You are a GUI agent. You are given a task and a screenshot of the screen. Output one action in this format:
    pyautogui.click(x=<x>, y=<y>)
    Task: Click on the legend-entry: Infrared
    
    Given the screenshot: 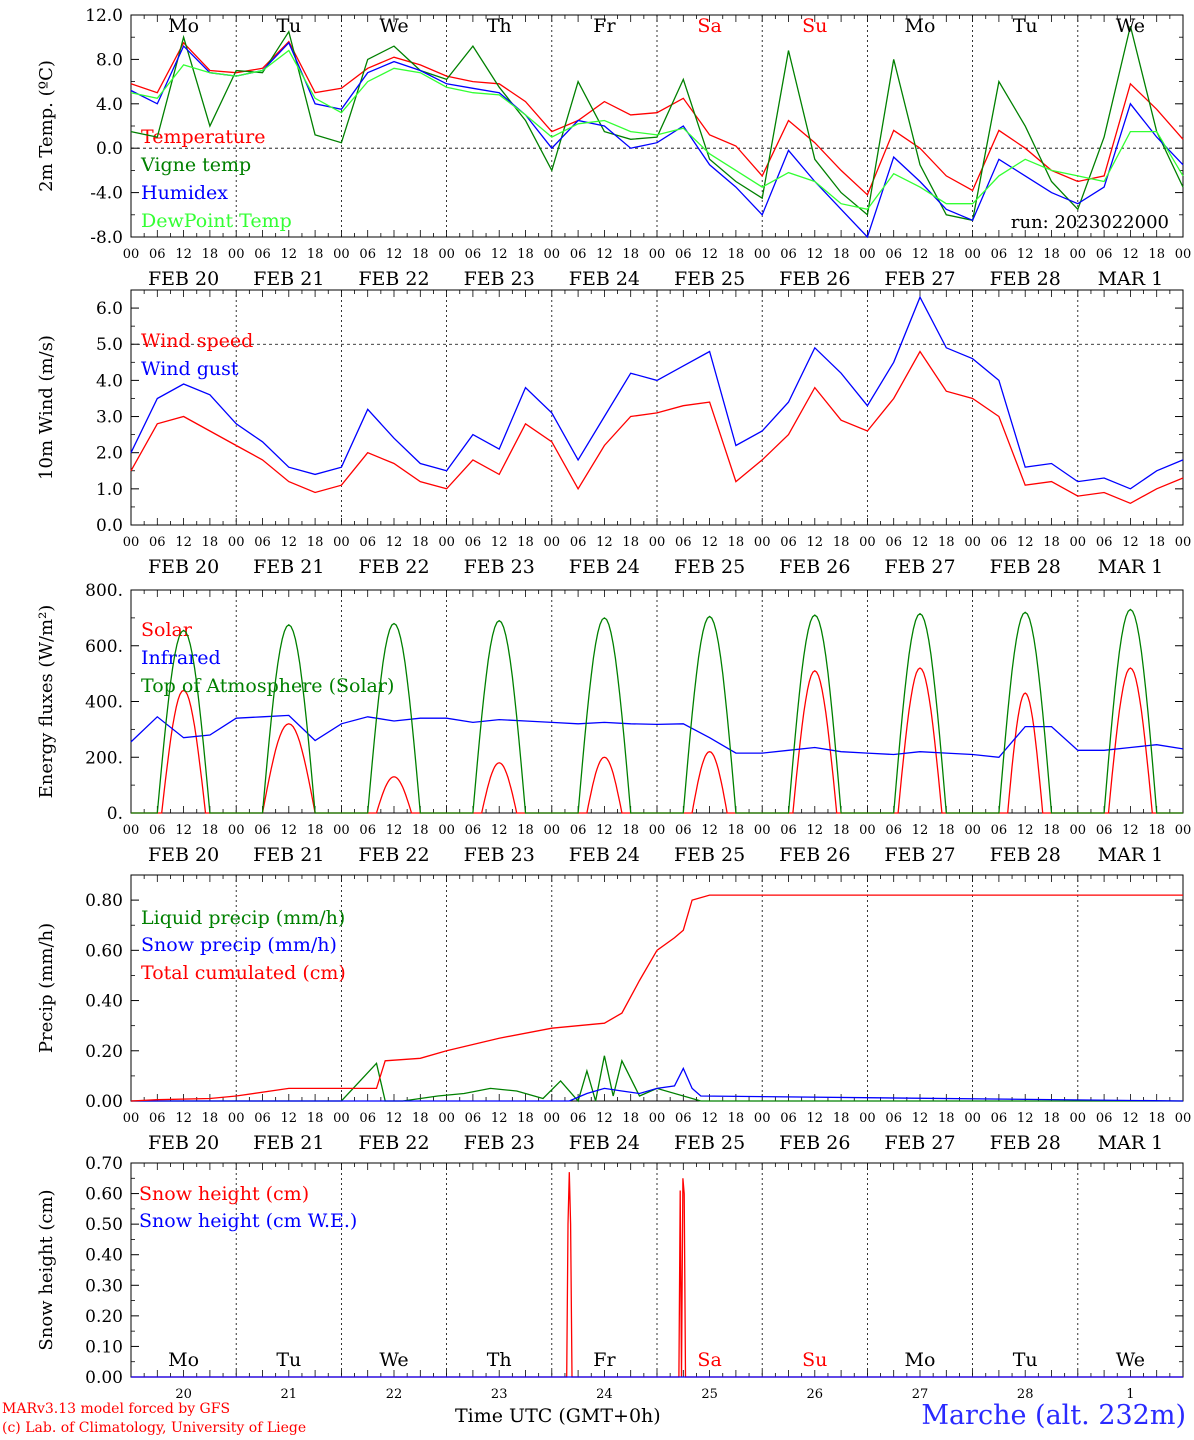 What is the action you would take?
    pyautogui.click(x=181, y=658)
    